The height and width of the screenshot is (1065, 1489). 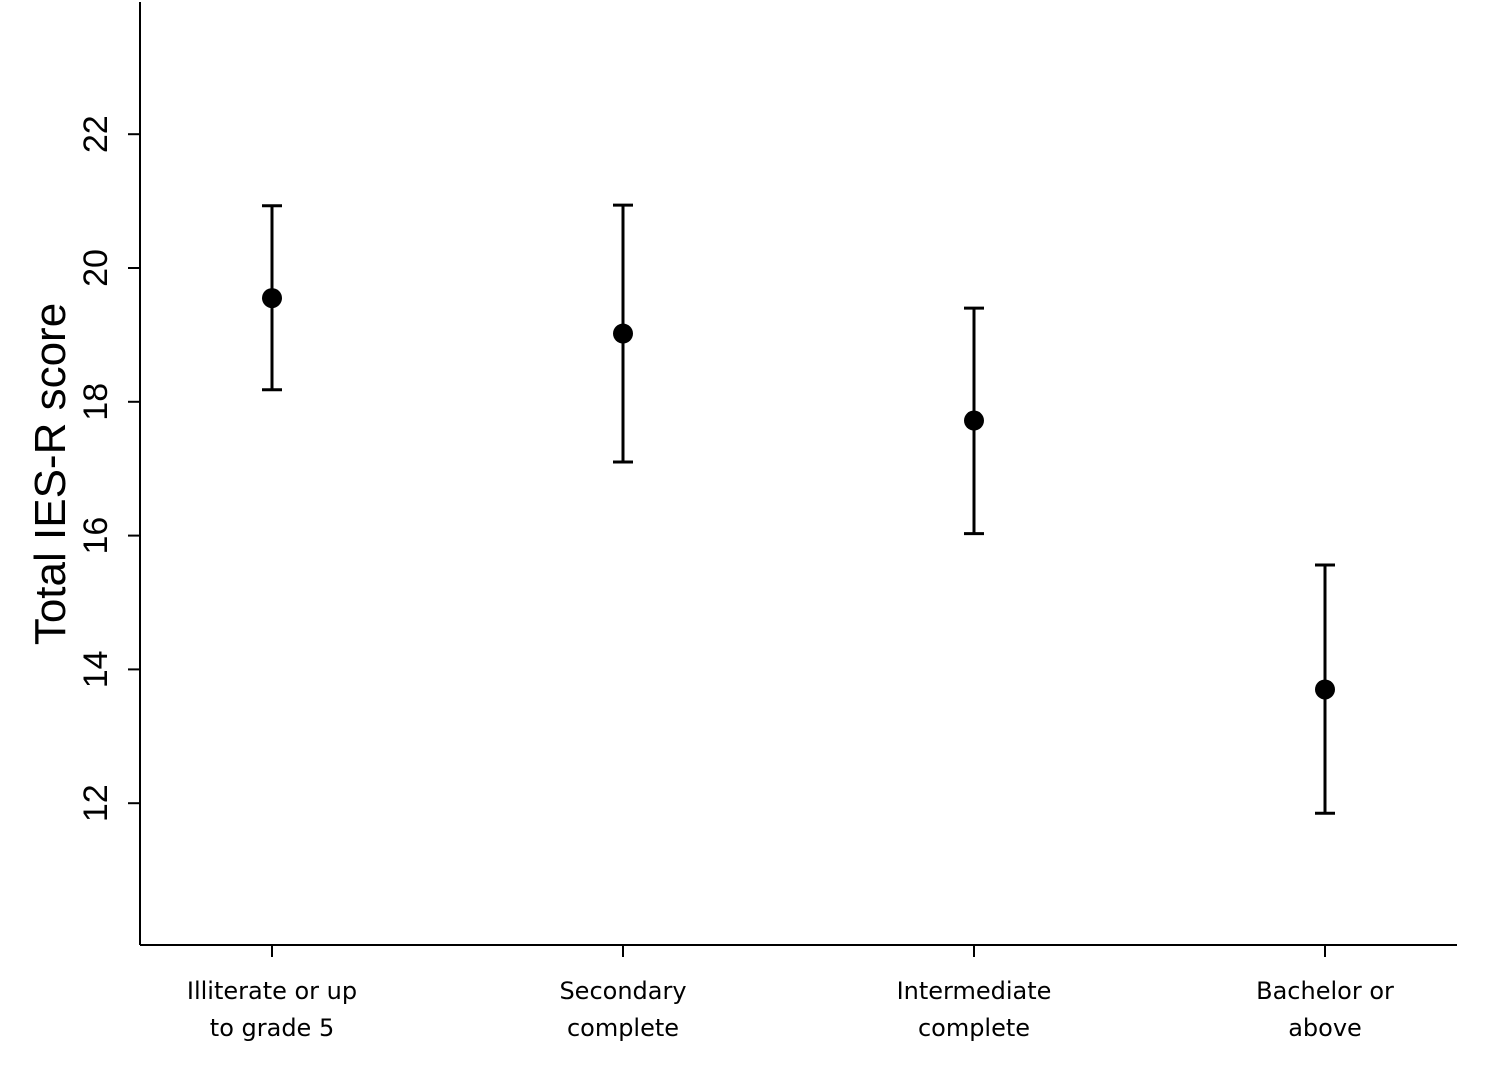 What do you see at coordinates (96, 134) in the screenshot?
I see `y-tick-label: 22` at bounding box center [96, 134].